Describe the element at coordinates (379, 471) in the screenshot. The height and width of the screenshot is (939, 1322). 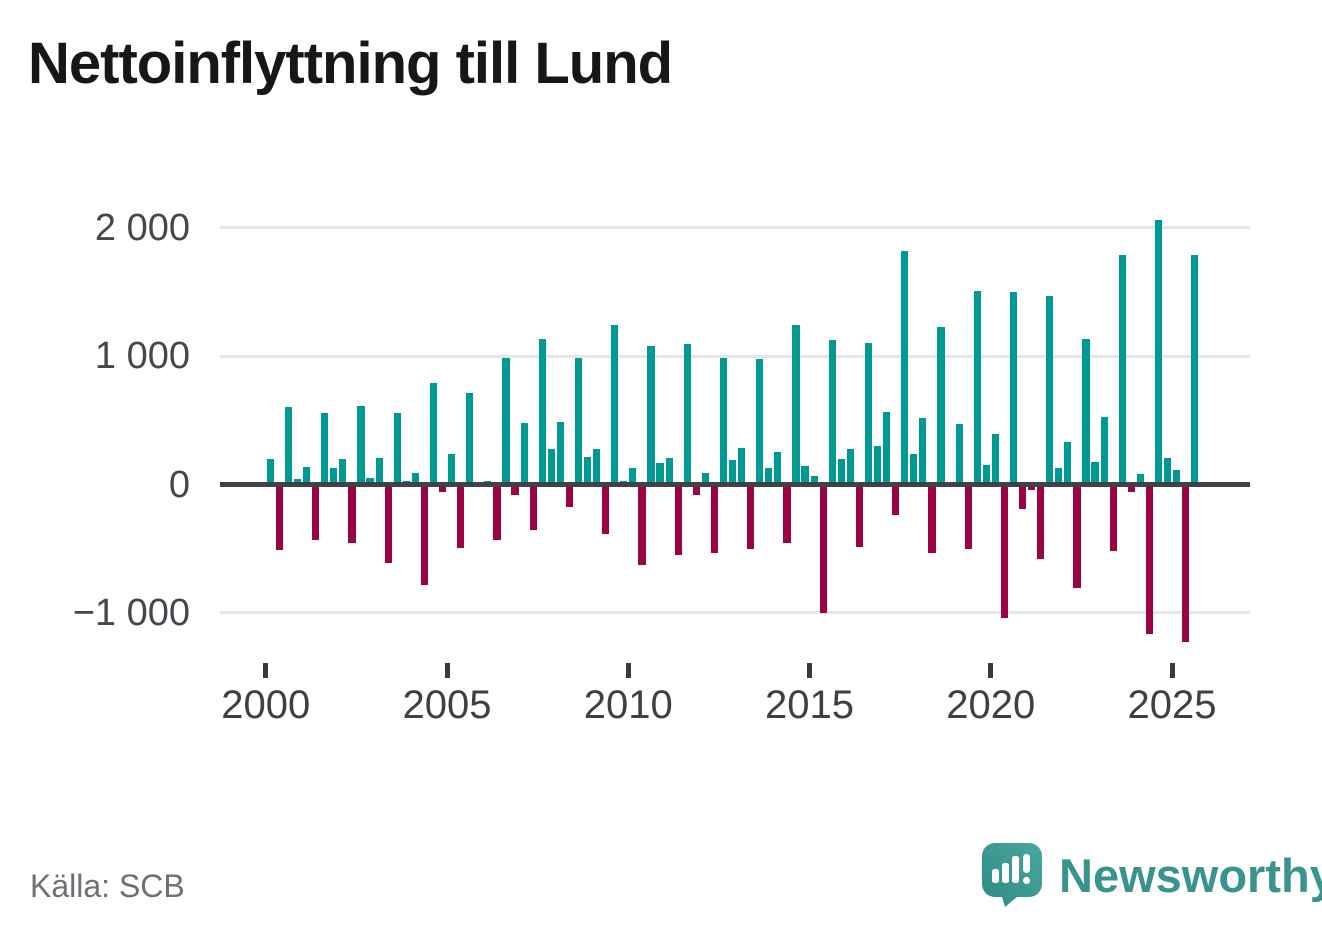
I see `bar-2003Q1` at that location.